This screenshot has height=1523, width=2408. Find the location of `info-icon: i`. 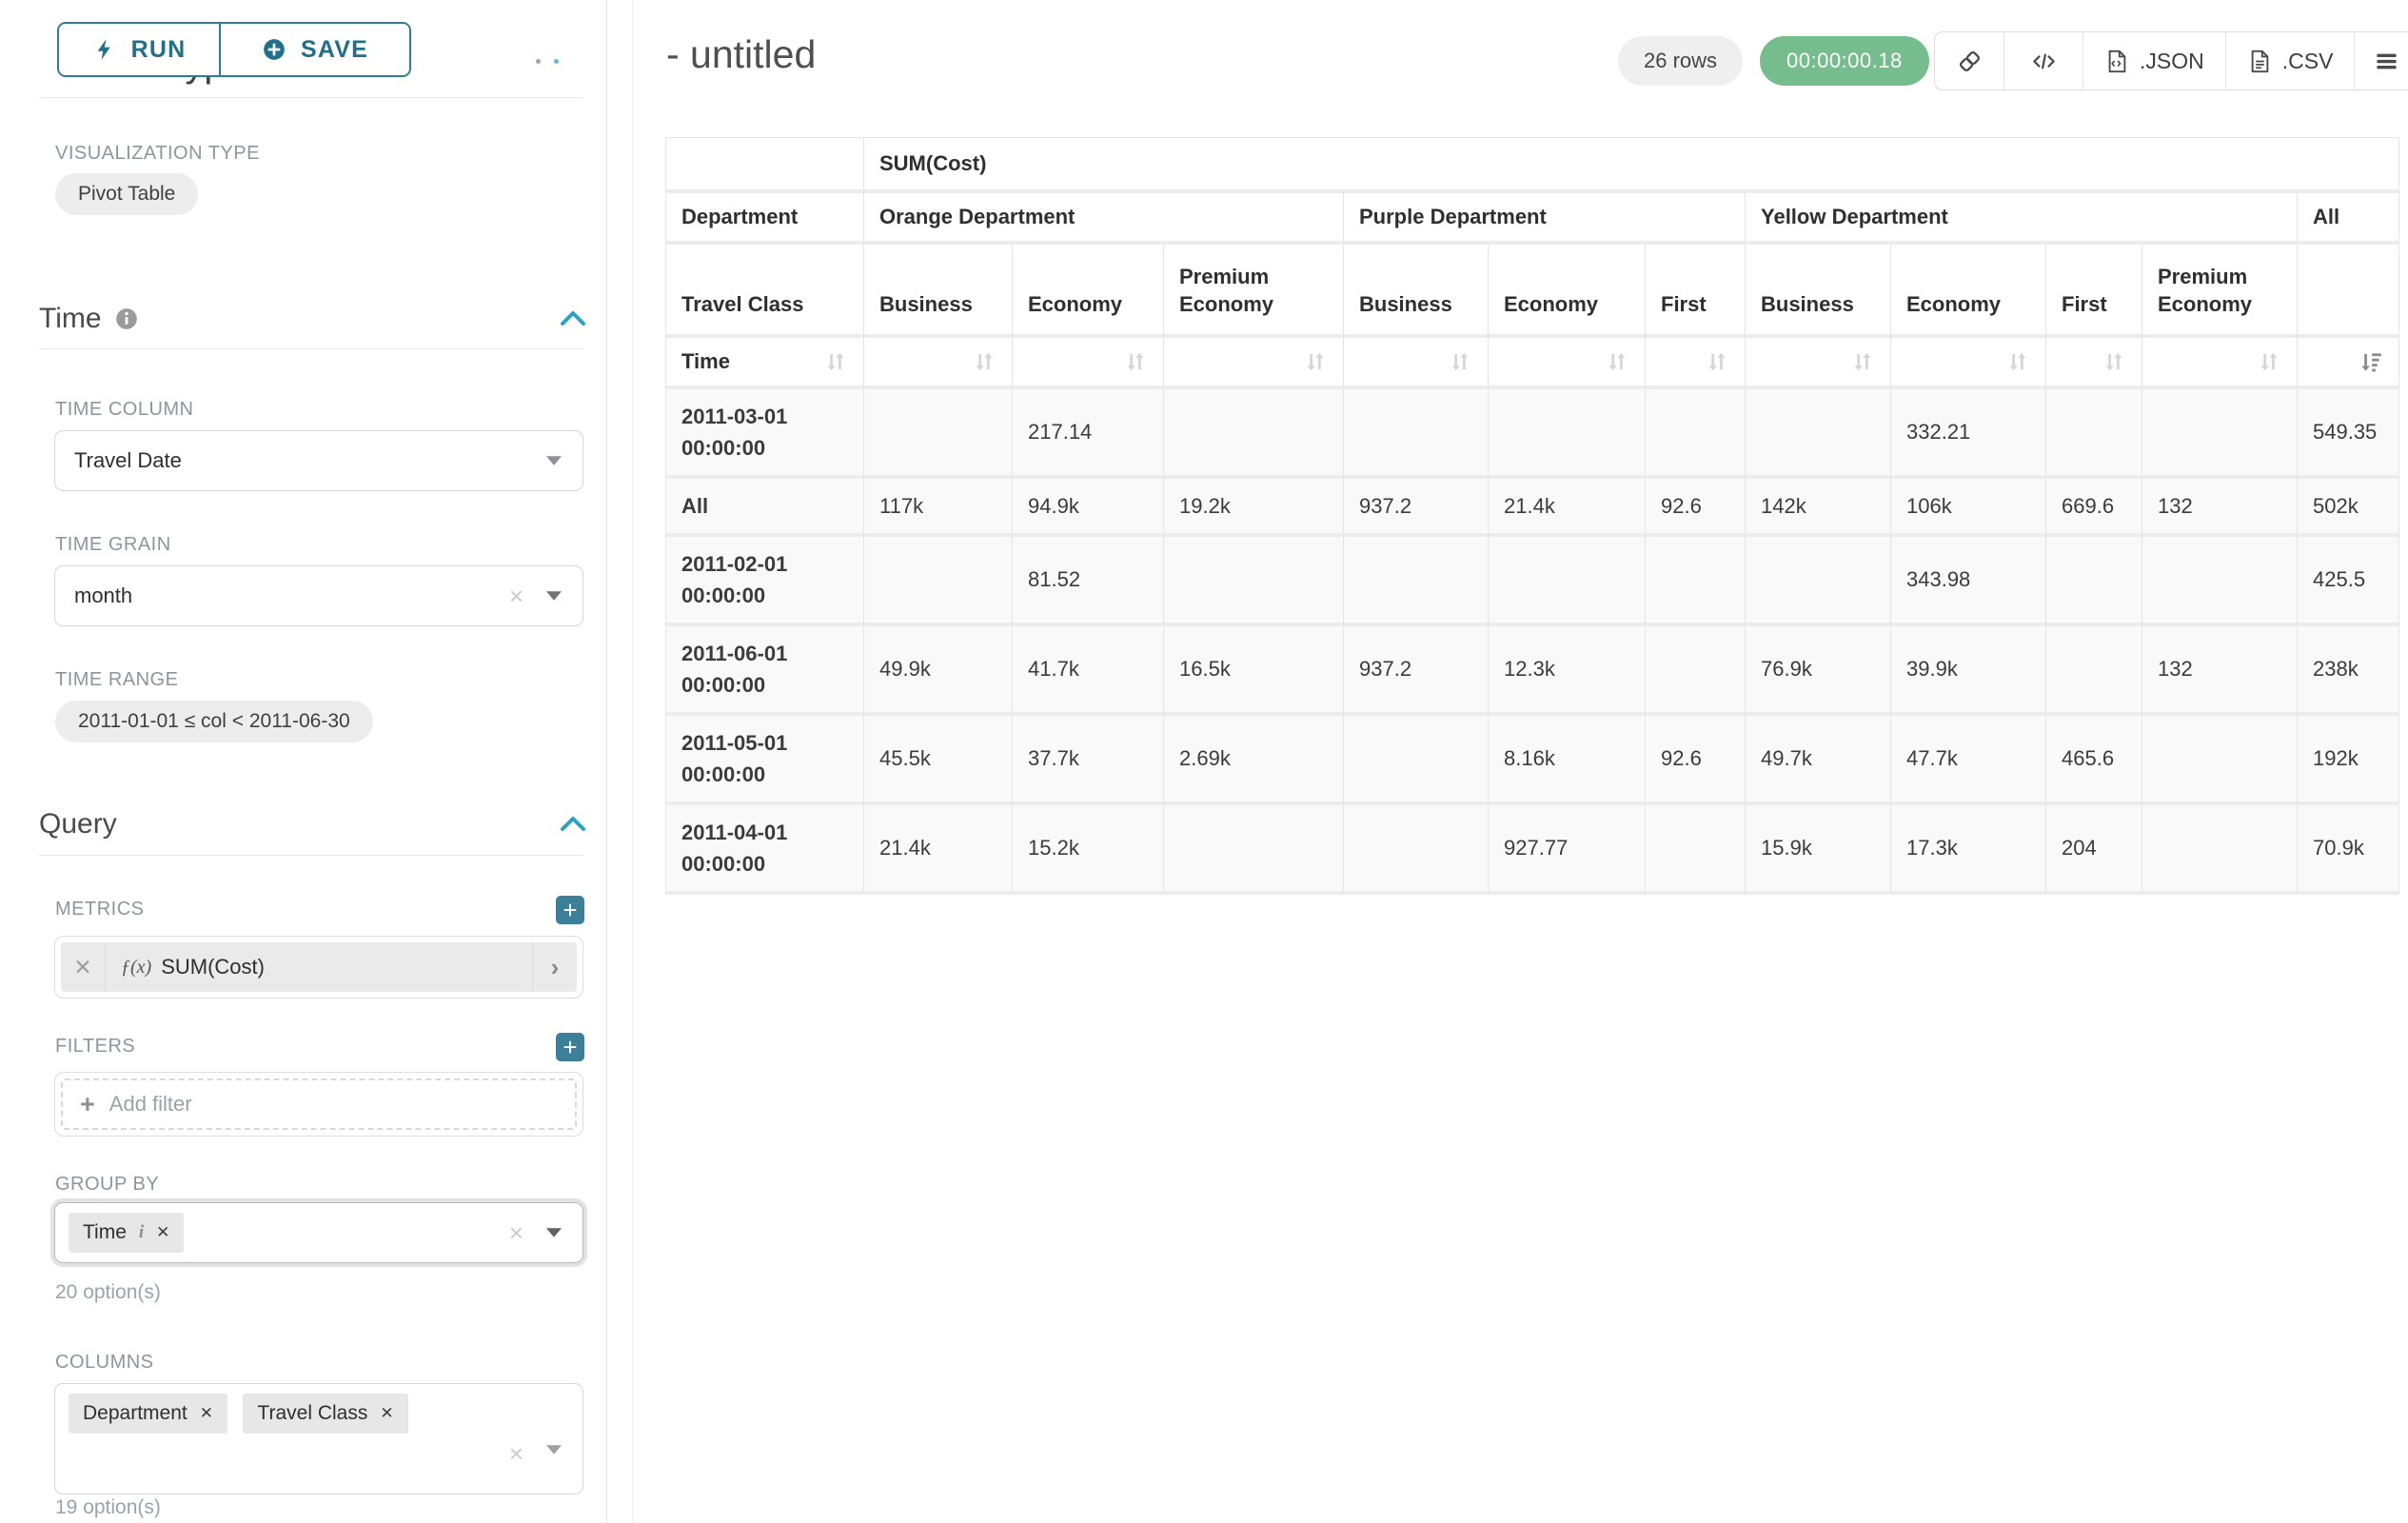

info-icon: i is located at coordinates (141, 1232).